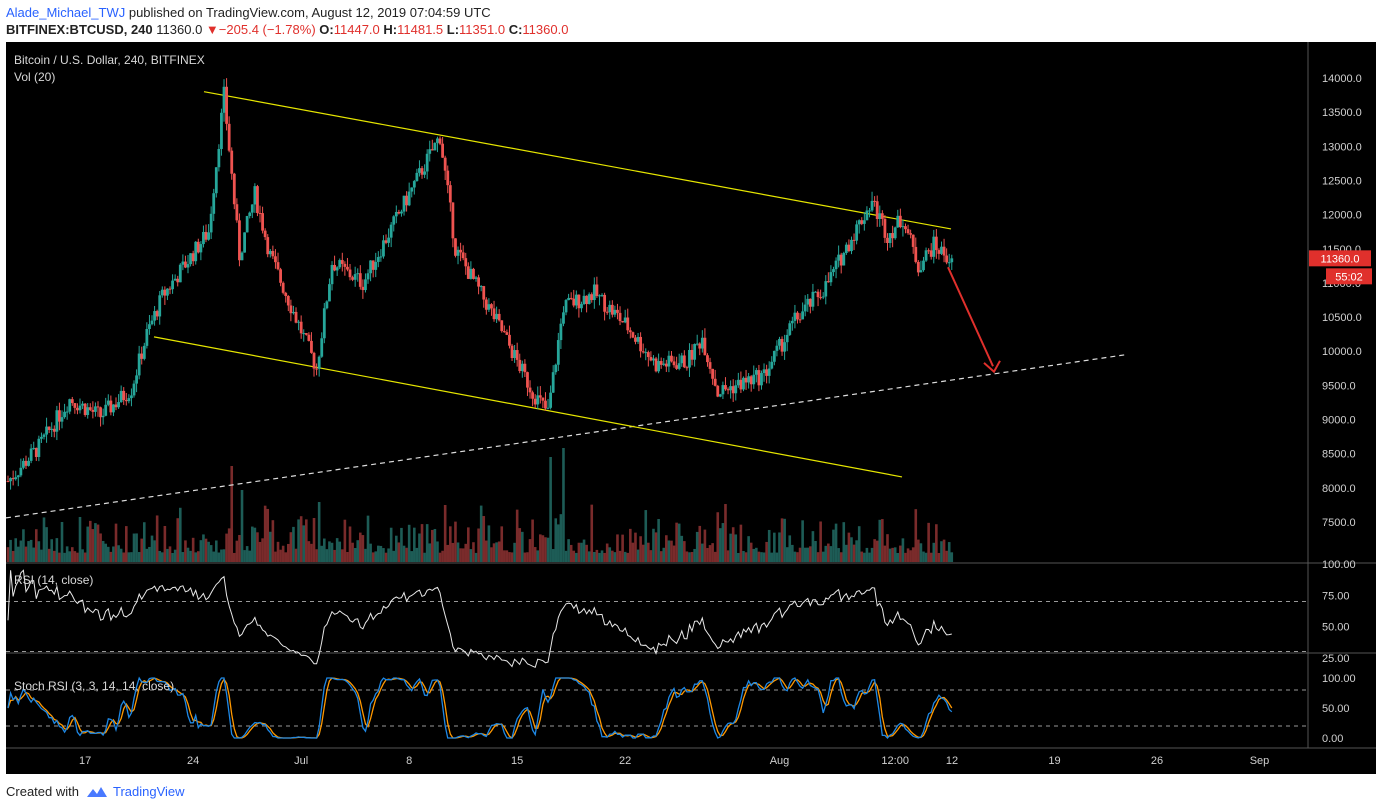 The image size is (1380, 810). Describe the element at coordinates (1349, 276) in the screenshot. I see `countdown-badge` at that location.